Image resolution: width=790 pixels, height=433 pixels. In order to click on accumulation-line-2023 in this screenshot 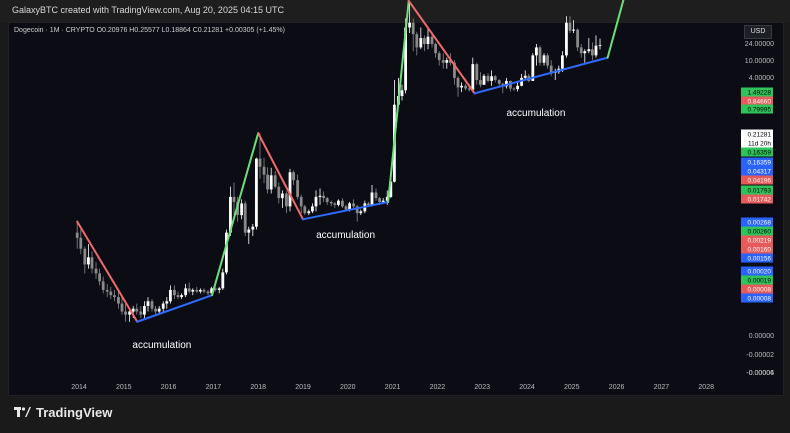, I will do `click(541, 75)`.